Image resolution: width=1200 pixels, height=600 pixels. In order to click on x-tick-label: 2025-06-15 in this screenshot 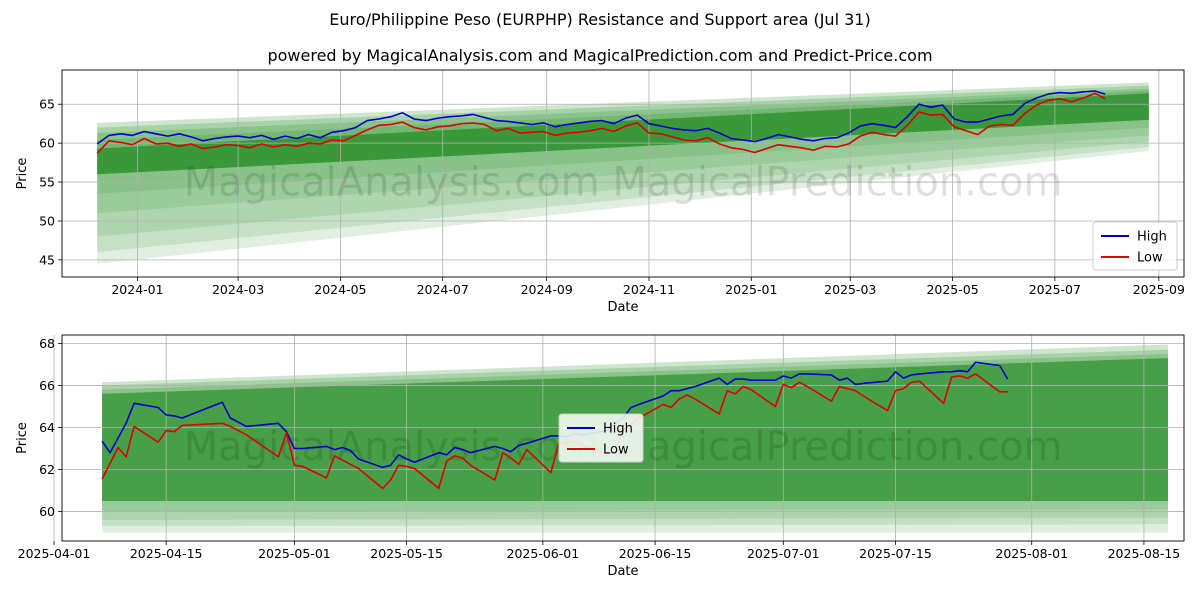, I will do `click(655, 553)`.